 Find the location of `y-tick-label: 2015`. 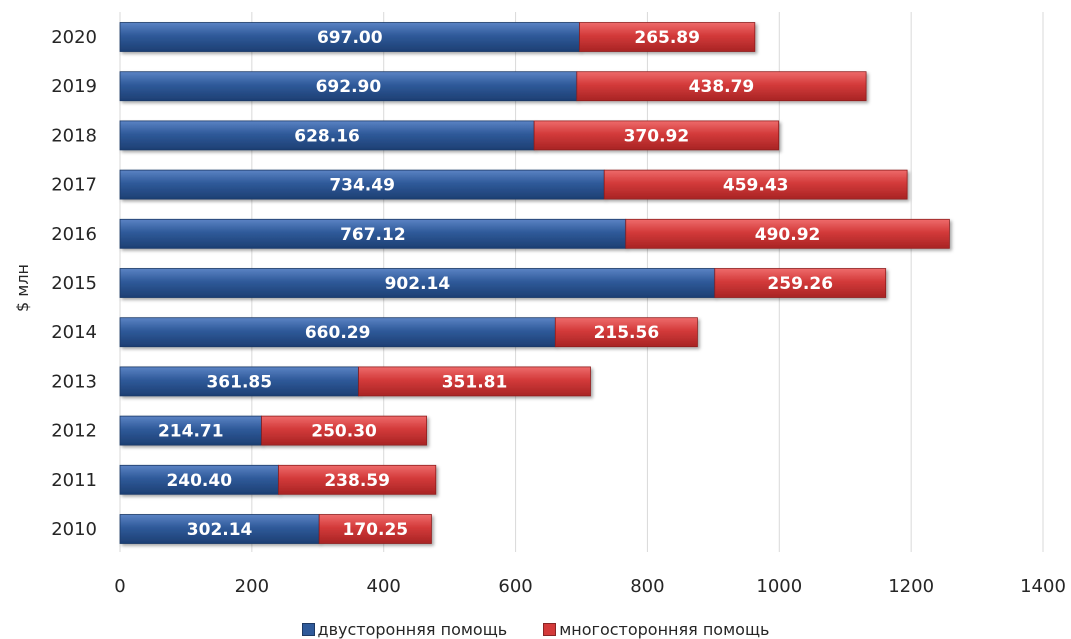

y-tick-label: 2015 is located at coordinates (74, 283).